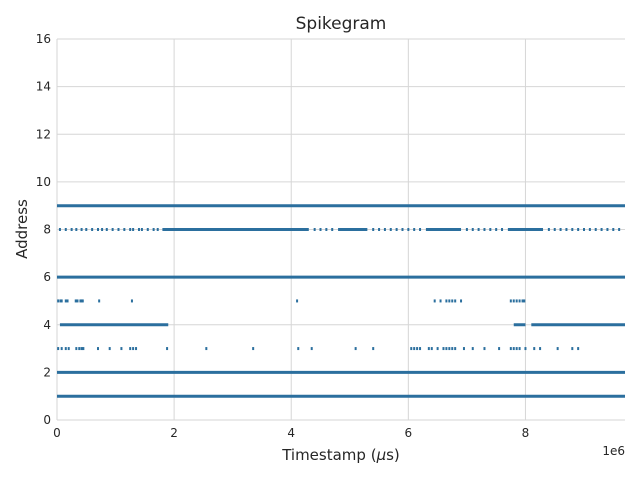 This screenshot has width=640, height=480. I want to click on y-tick-label: 12, so click(43, 134).